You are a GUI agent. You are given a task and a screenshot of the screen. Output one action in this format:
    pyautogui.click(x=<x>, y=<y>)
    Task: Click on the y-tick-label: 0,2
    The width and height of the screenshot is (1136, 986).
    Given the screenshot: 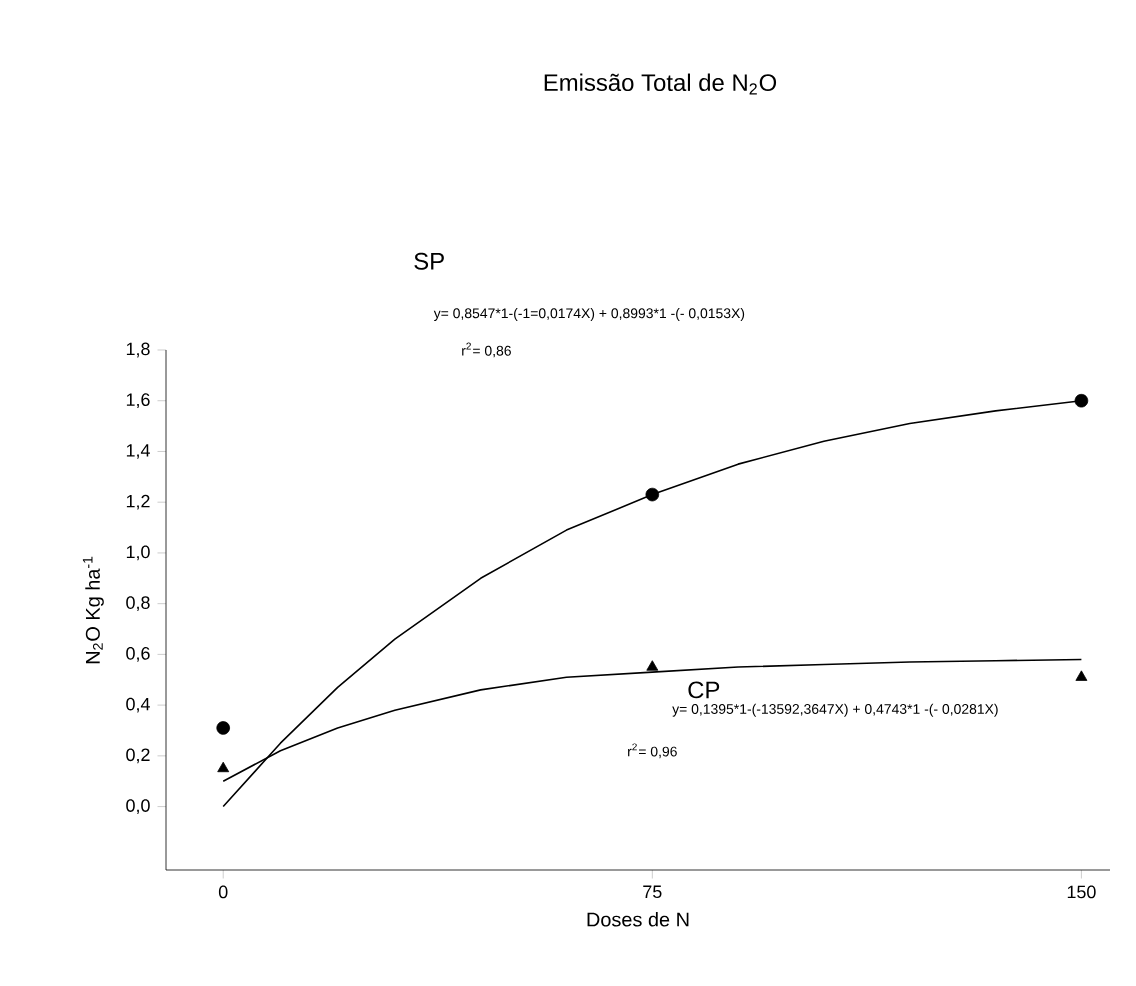 What is the action you would take?
    pyautogui.click(x=138, y=756)
    